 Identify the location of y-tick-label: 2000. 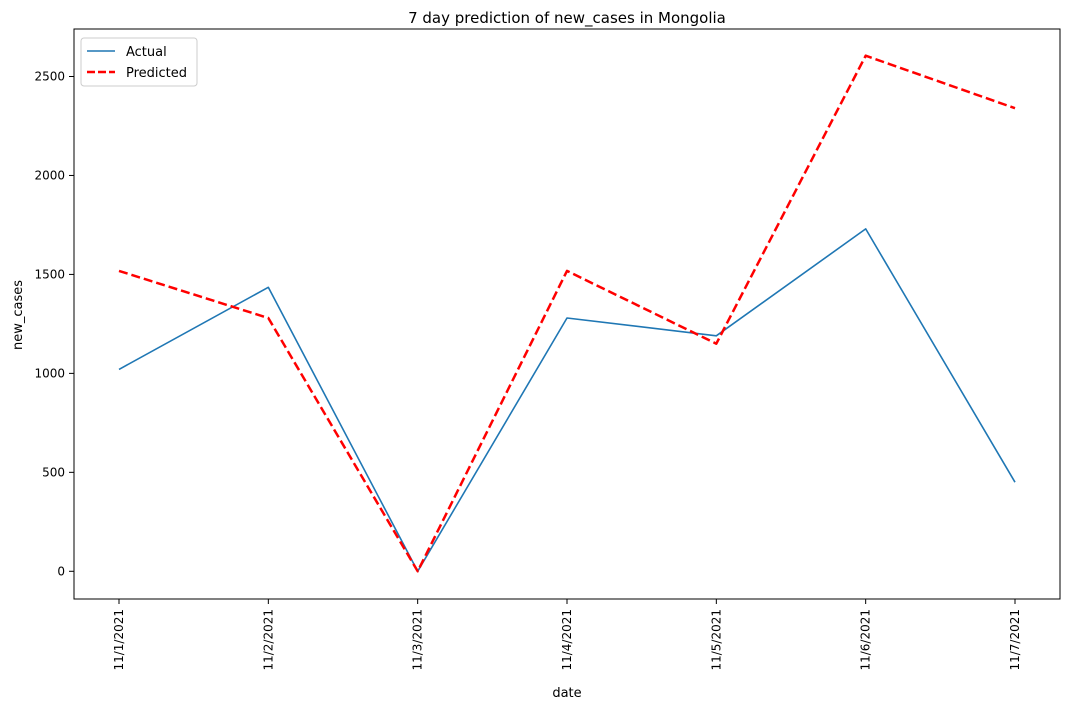
(49, 175).